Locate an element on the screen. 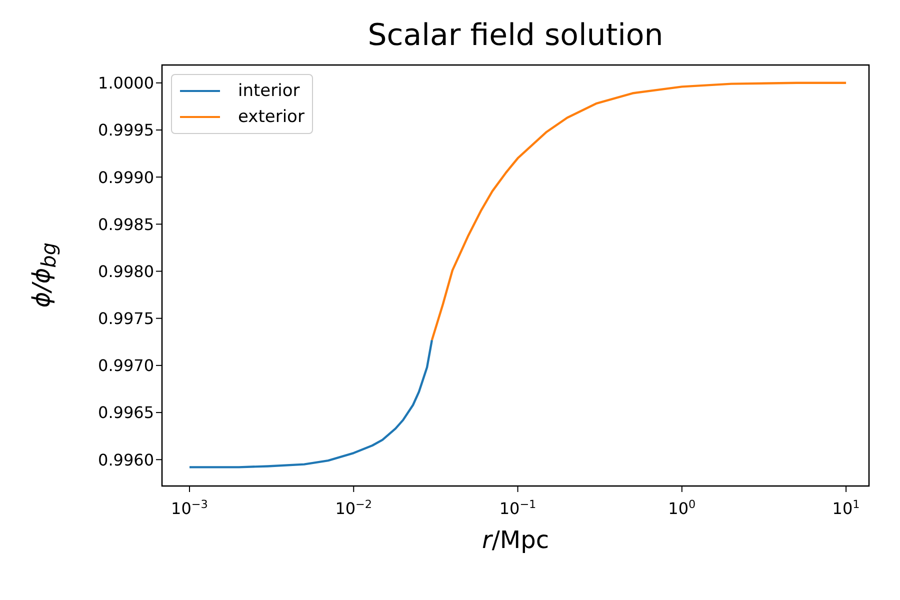 The height and width of the screenshot is (600, 900). x-tick-label: 10$^{0}$ is located at coordinates (682, 508).